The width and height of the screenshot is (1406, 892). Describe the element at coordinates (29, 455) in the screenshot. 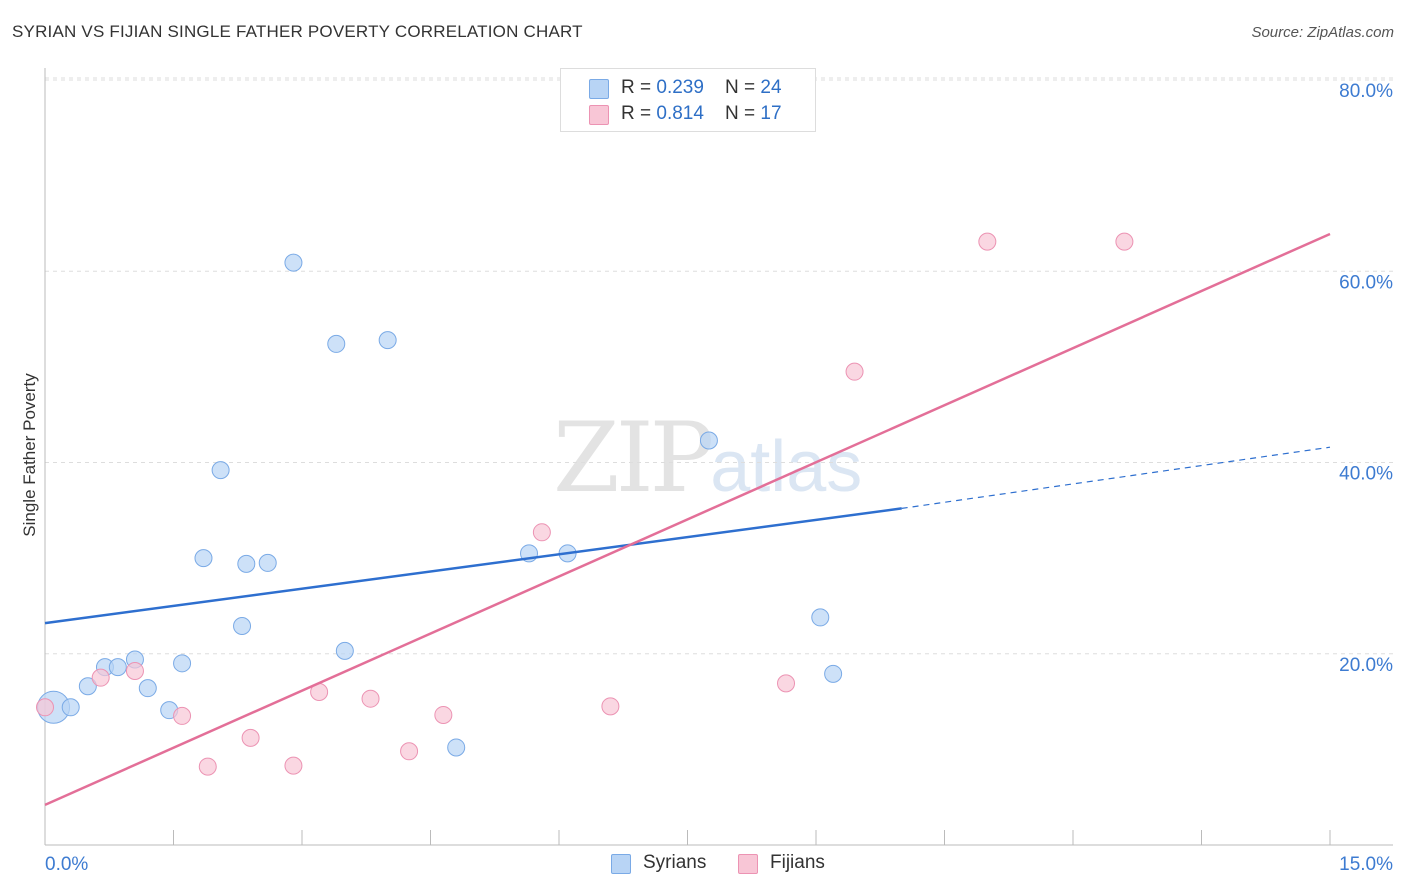

I see `y-axis-label: Single Father Poverty` at that location.